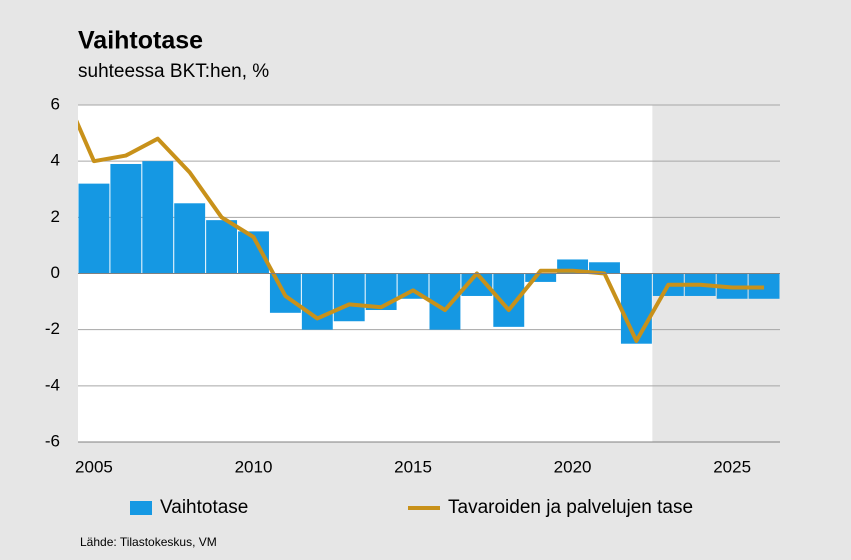 The image size is (851, 560). What do you see at coordinates (732, 466) in the screenshot?
I see `x-tick-label: 2025` at bounding box center [732, 466].